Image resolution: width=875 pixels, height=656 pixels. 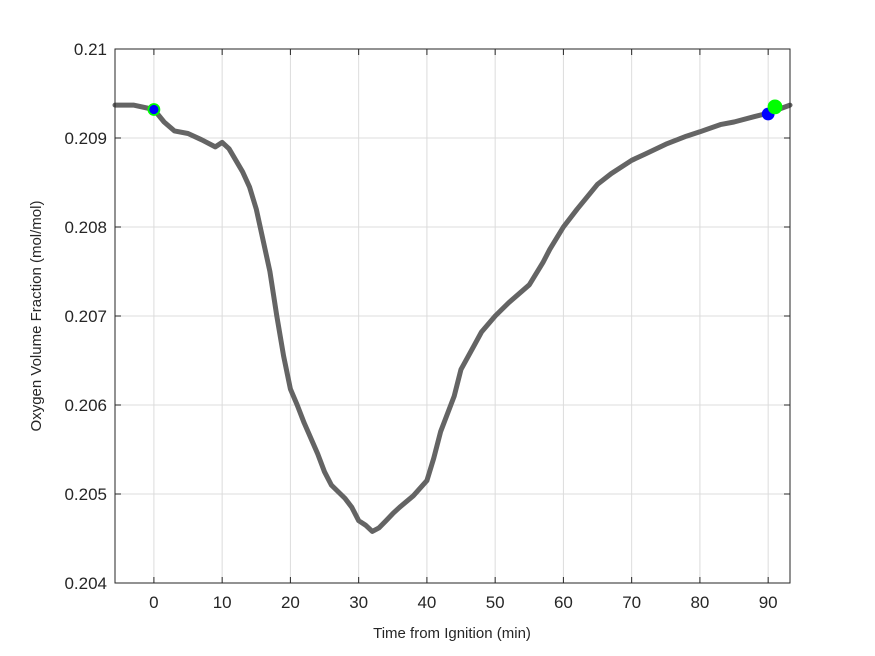 What do you see at coordinates (85, 227) in the screenshot?
I see `y-tick-label: 0.208` at bounding box center [85, 227].